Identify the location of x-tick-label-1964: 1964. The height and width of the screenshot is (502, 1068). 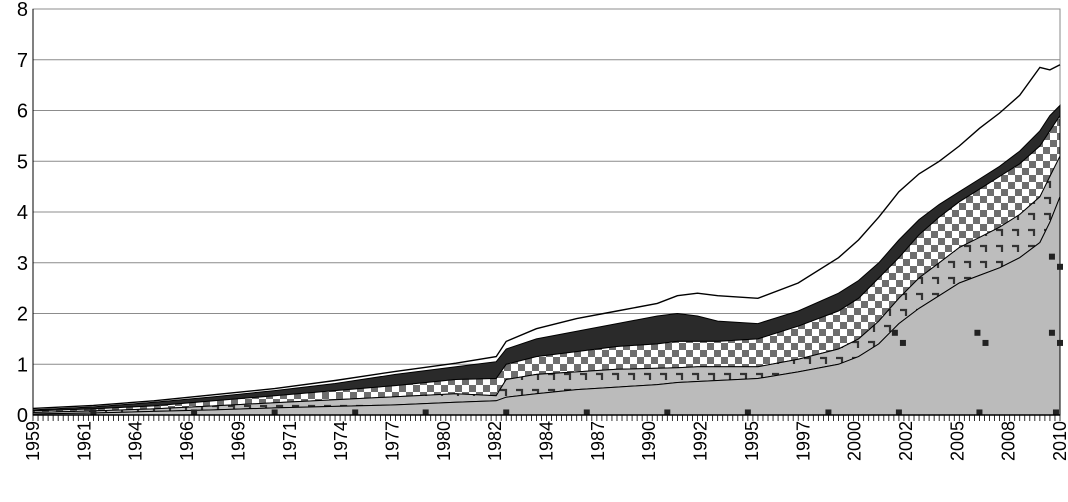
(136, 441).